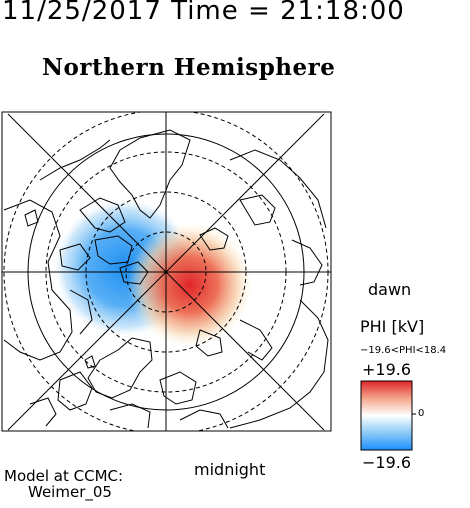 Image resolution: width=470 pixels, height=508 pixels. What do you see at coordinates (203, 13) in the screenshot?
I see `timestamp-title: 11/25/2017 Time = 21:18:00` at bounding box center [203, 13].